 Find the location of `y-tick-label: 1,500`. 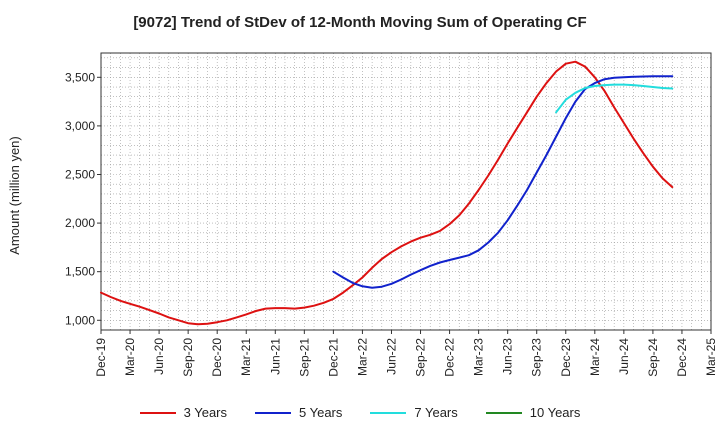

y-tick-label: 1,500 is located at coordinates (80, 272).